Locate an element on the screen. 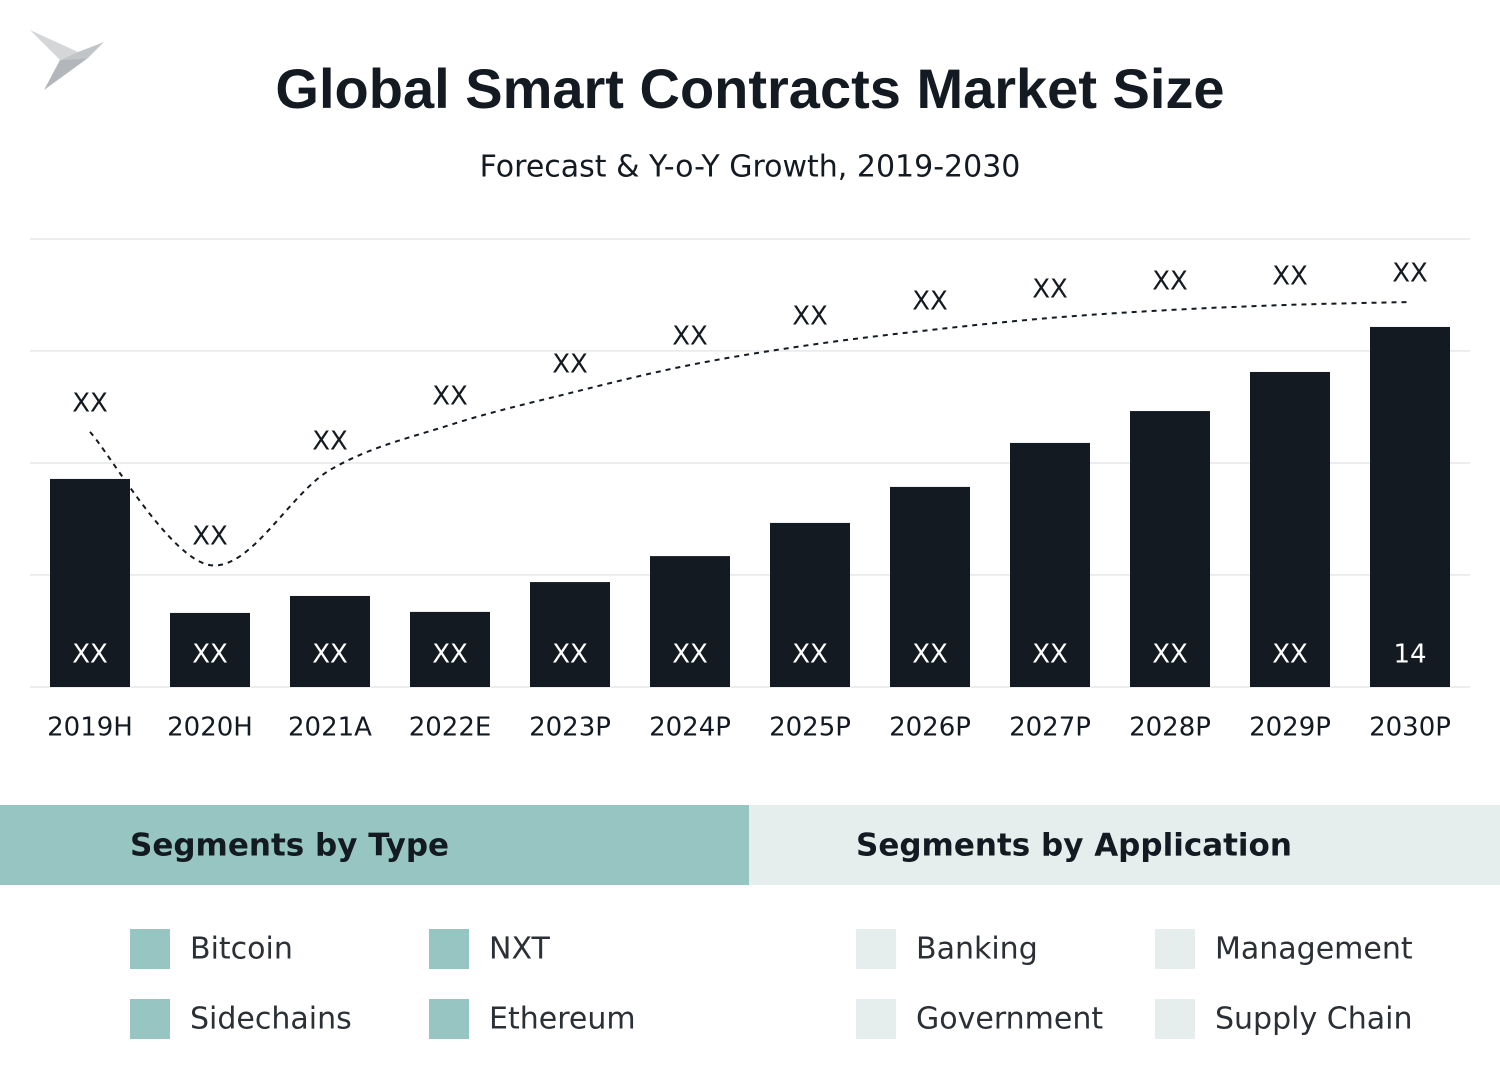  segment-item: Banking is located at coordinates (977, 949).